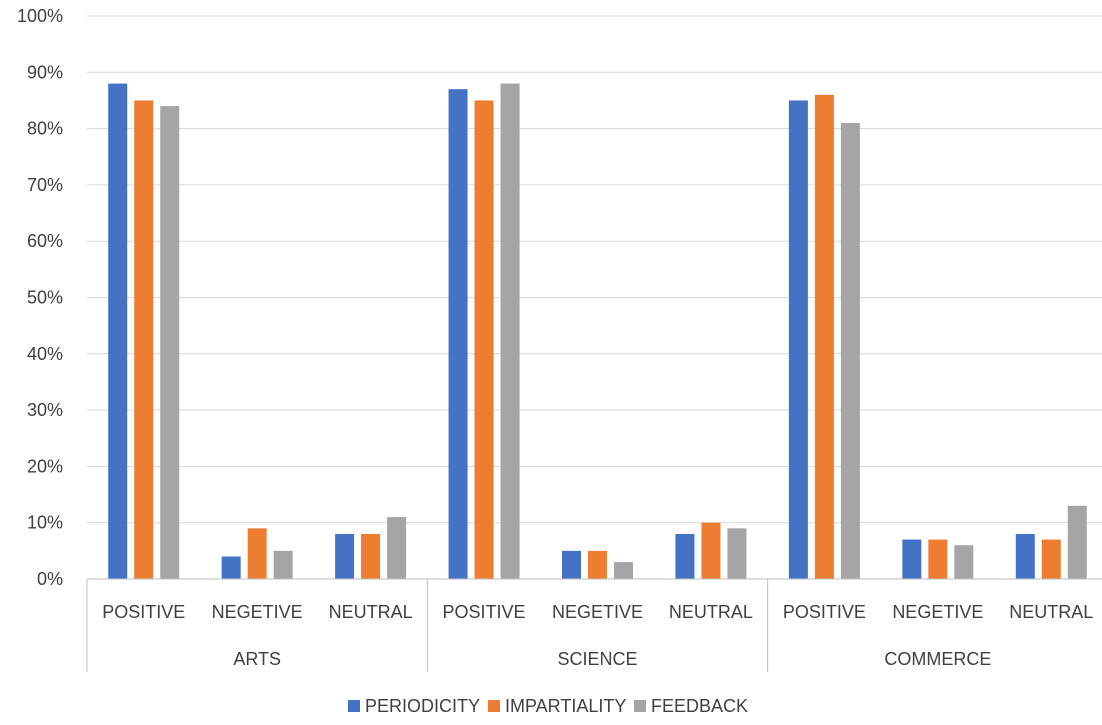 This screenshot has width=1102, height=725. I want to click on y-tick-label: 40%, so click(45, 354).